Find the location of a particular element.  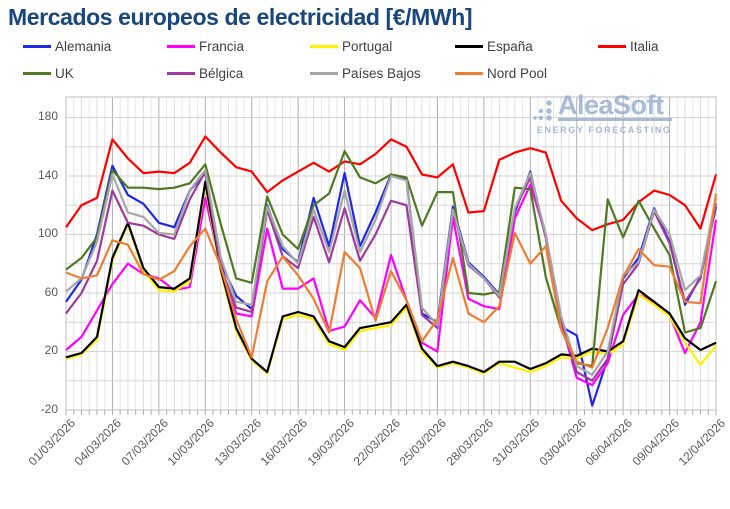

legend-label: Portugal is located at coordinates (367, 46).